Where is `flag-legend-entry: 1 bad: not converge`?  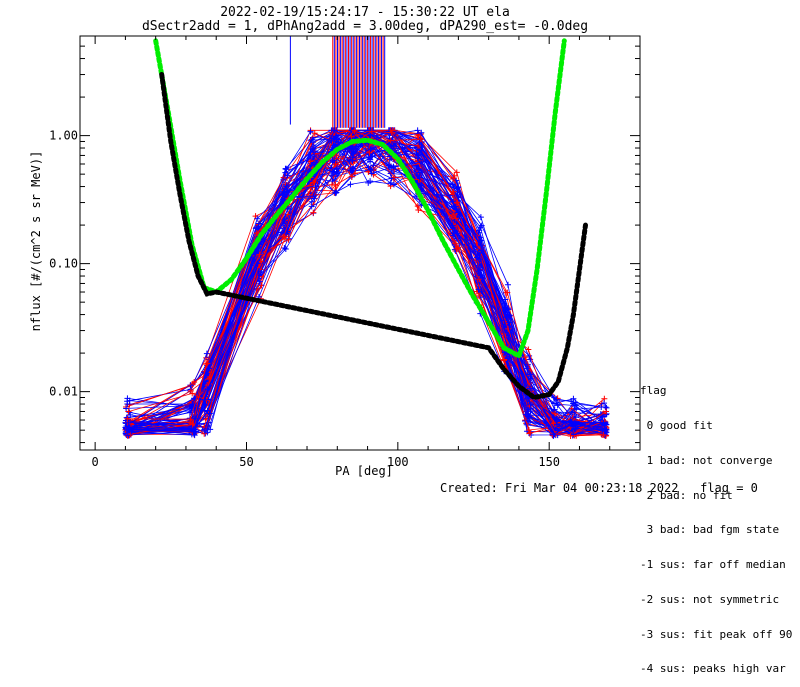
flag-legend-entry: 1 bad: not converge is located at coordinates (706, 460).